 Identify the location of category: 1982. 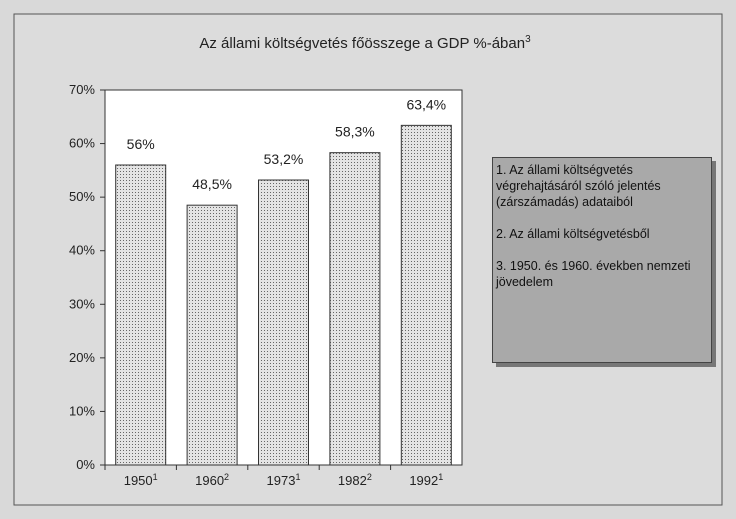
(352, 480).